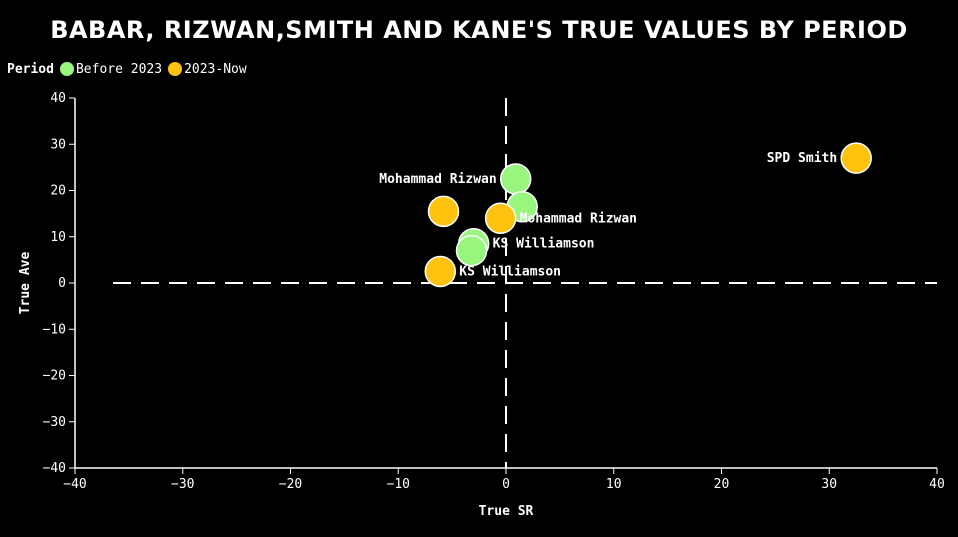 Image resolution: width=958 pixels, height=537 pixels. Describe the element at coordinates (398, 484) in the screenshot. I see `x-tick-label: −10` at that location.